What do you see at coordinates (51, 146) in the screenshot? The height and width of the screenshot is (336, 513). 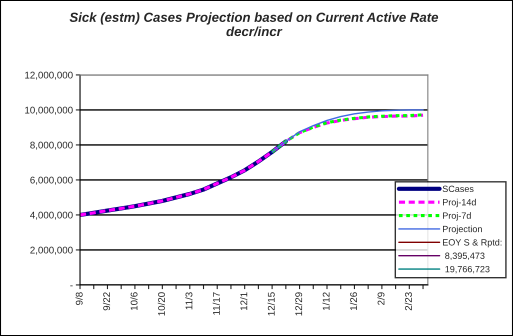 I see `y-tick-label: 8,000,000` at bounding box center [51, 146].